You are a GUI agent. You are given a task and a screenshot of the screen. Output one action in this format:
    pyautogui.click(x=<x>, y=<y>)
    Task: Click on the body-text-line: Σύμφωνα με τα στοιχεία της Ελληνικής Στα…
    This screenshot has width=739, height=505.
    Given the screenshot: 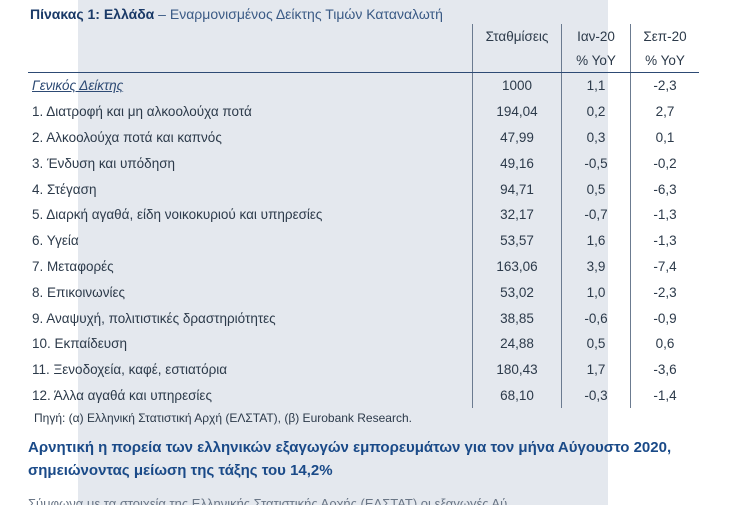 What is the action you would take?
    pyautogui.click(x=268, y=500)
    